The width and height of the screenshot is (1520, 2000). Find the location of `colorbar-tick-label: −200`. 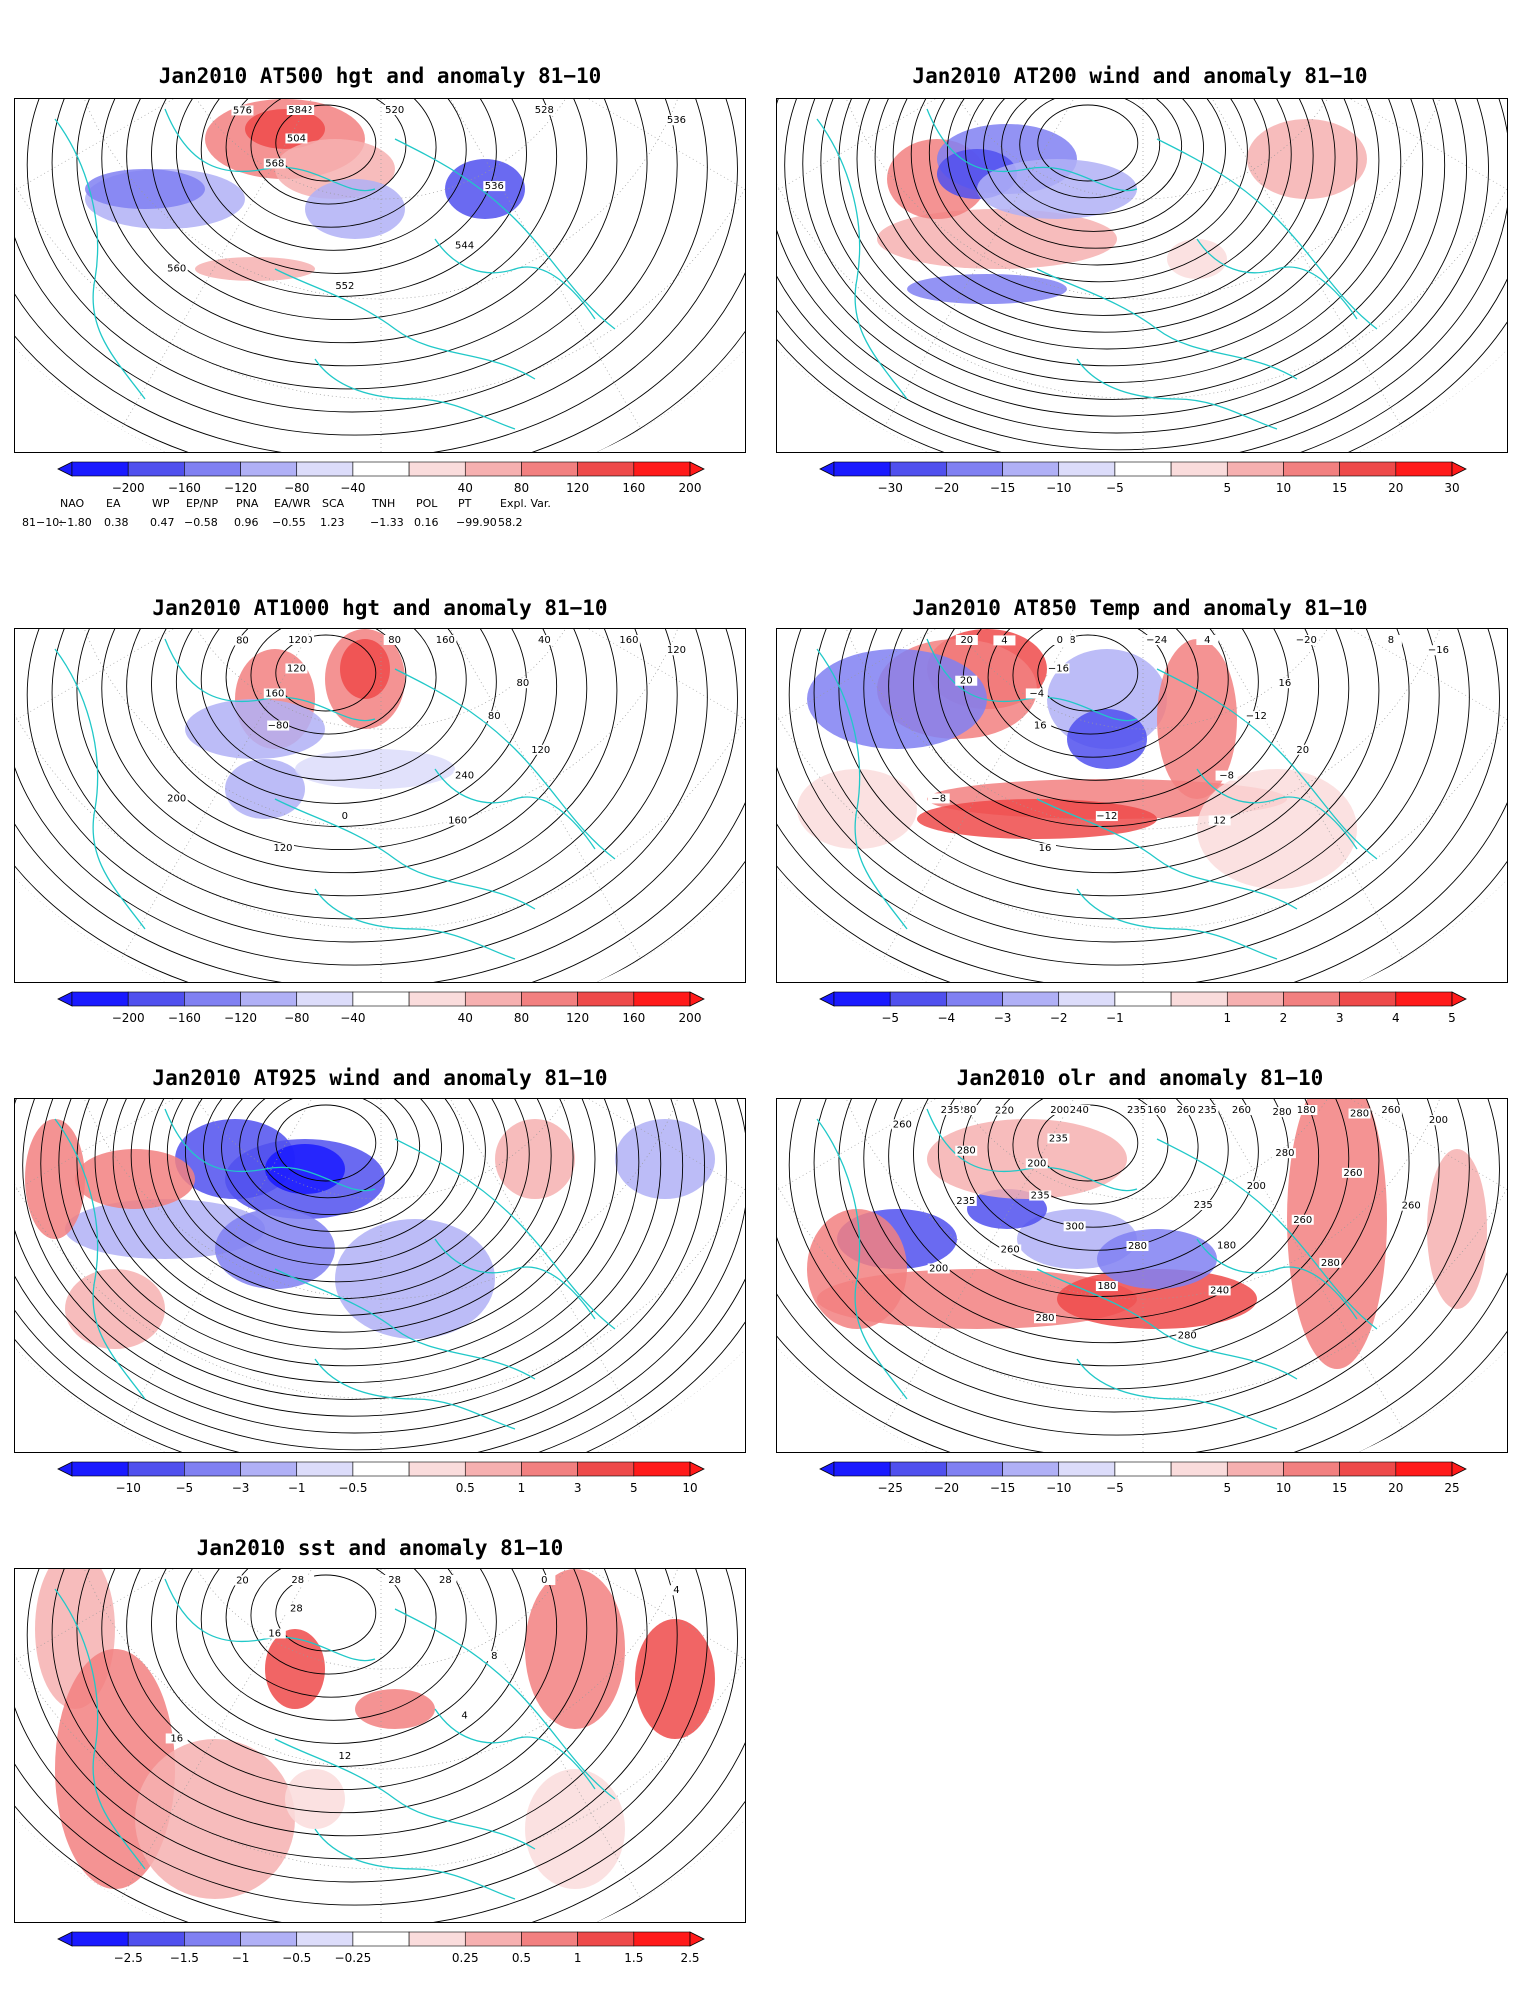

colorbar-tick-label: −200 is located at coordinates (128, 1018).